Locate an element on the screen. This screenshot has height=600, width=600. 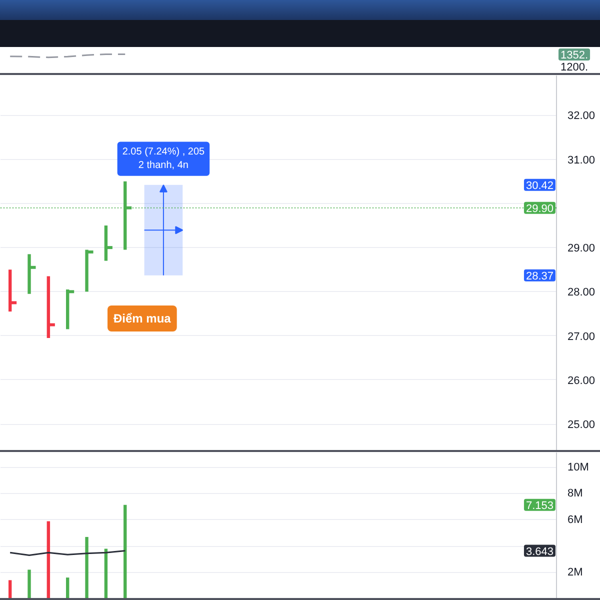
text: 1200. is located at coordinates (574, 68).